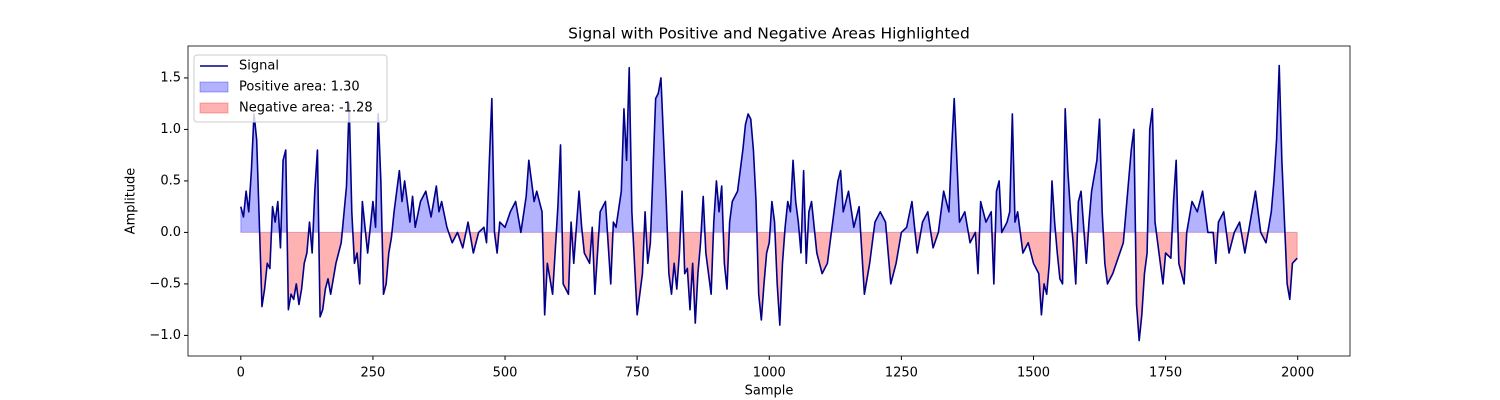  What do you see at coordinates (131, 201) in the screenshot?
I see `y-axis-label: Amplitude` at bounding box center [131, 201].